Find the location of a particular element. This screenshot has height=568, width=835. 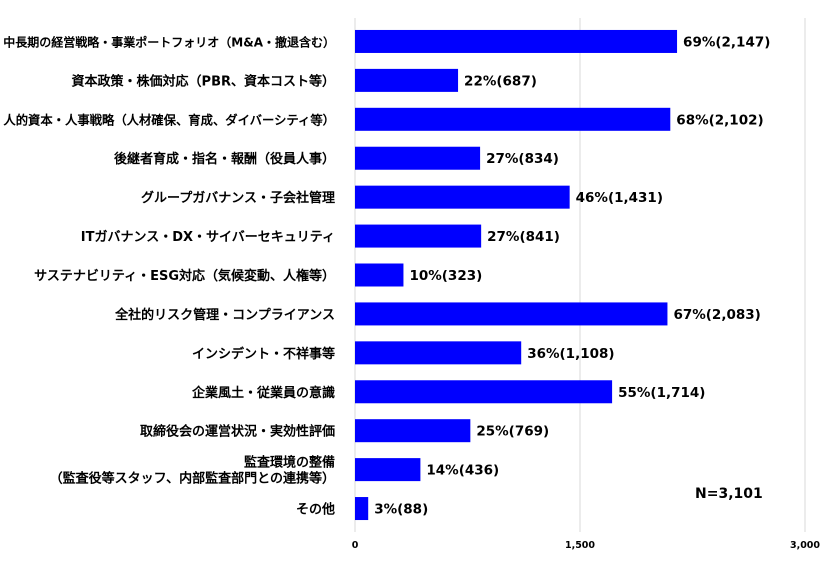

category-label: 中長期の経営戦略・事業ポートフォリオ（M&A・撤退含む） is located at coordinates (169, 41).